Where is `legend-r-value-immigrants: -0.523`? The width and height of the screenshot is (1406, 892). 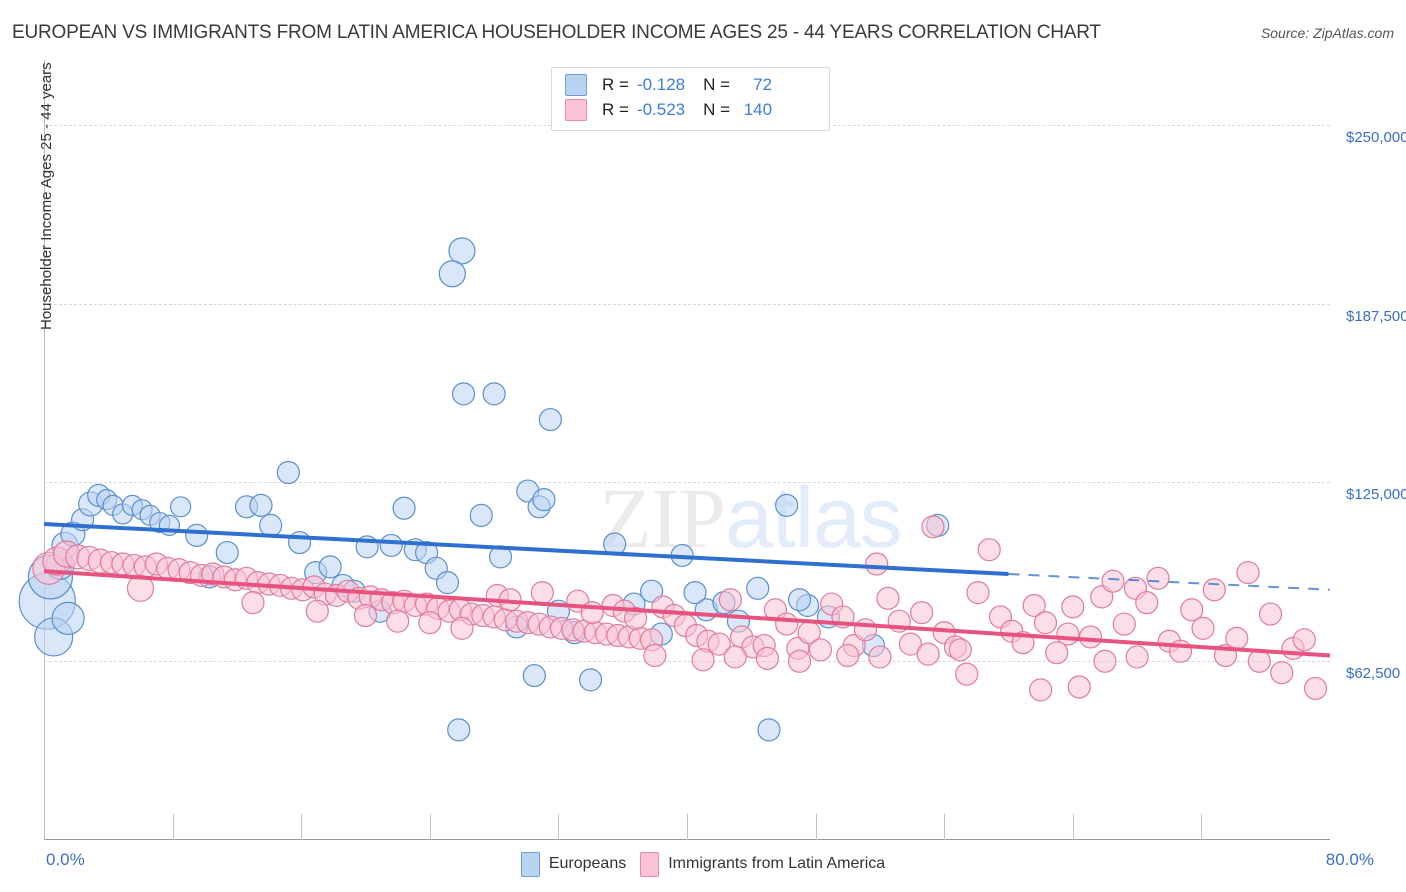 legend-r-value-immigrants: -0.523 is located at coordinates (661, 109).